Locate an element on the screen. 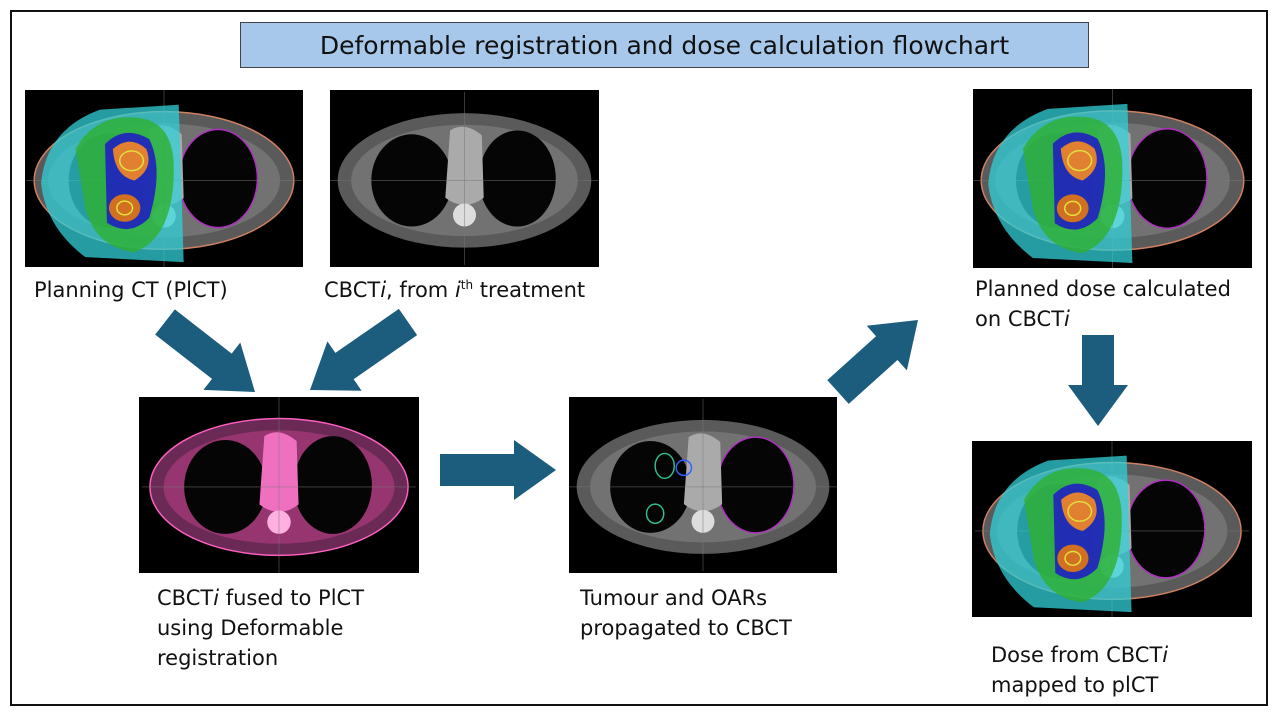 This screenshot has height=720, width=1280. planning-ct-dose-image is located at coordinates (164, 178).